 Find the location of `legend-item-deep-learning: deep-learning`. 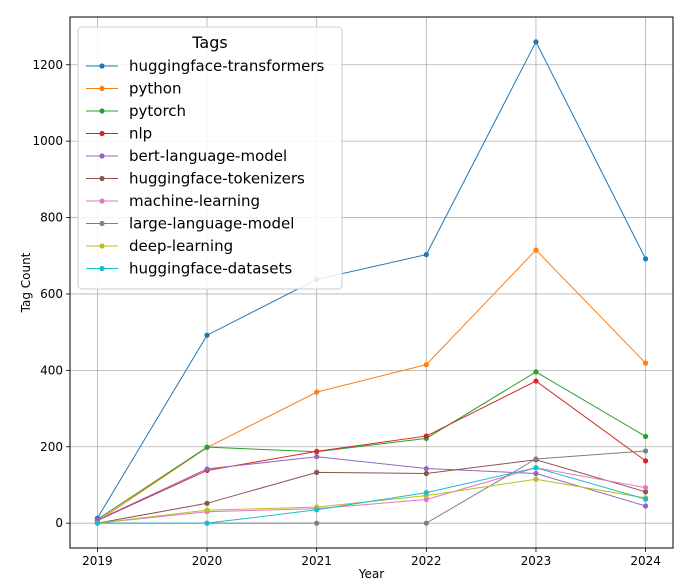

legend-item-deep-learning: deep-learning is located at coordinates (159, 246).